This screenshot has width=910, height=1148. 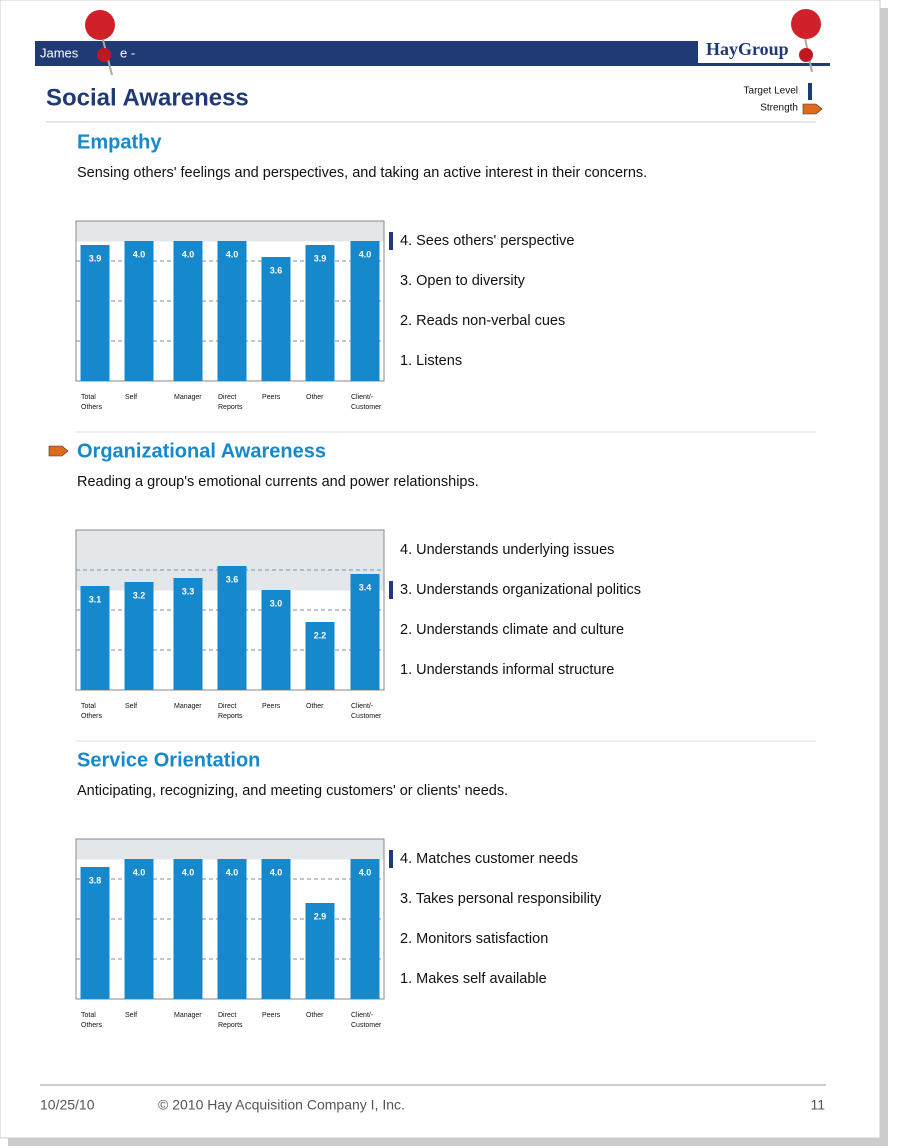 I want to click on legend-strength: Strength, so click(x=779, y=108).